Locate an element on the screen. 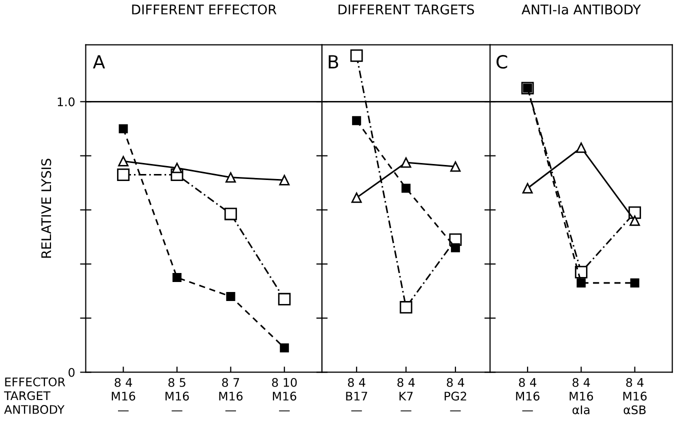  annotation: B is located at coordinates (333, 61).